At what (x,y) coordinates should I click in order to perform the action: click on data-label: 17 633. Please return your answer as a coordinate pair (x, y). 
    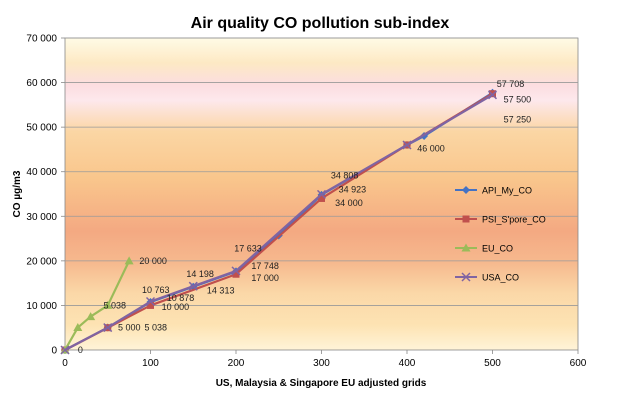
    Looking at the image, I should click on (248, 248).